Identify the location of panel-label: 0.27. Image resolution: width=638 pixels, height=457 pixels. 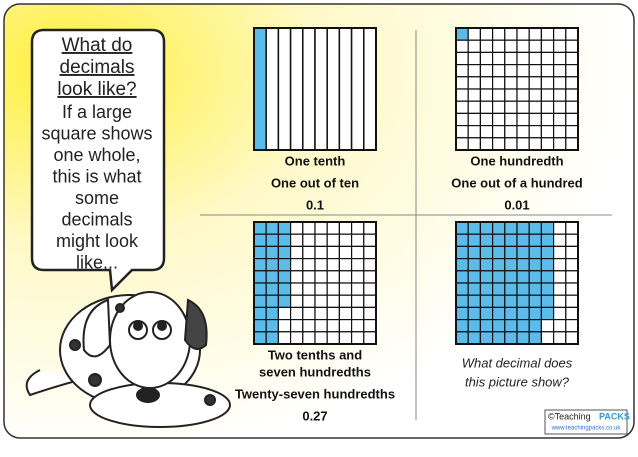
(314, 415).